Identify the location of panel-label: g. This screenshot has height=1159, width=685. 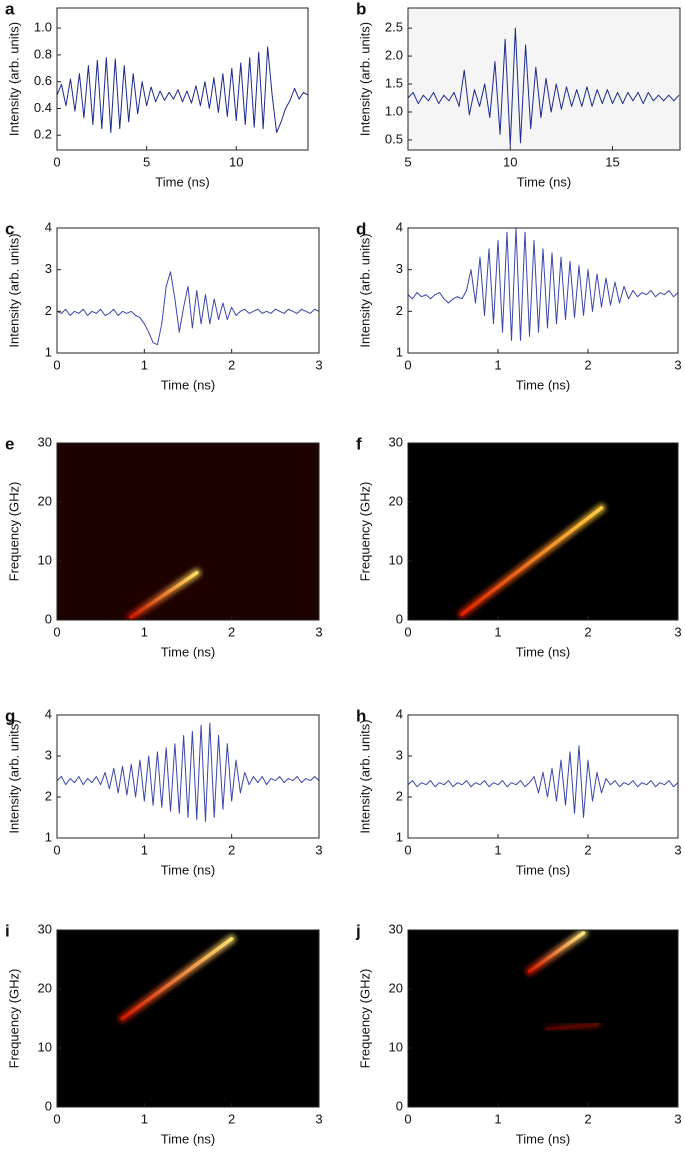
(10, 715).